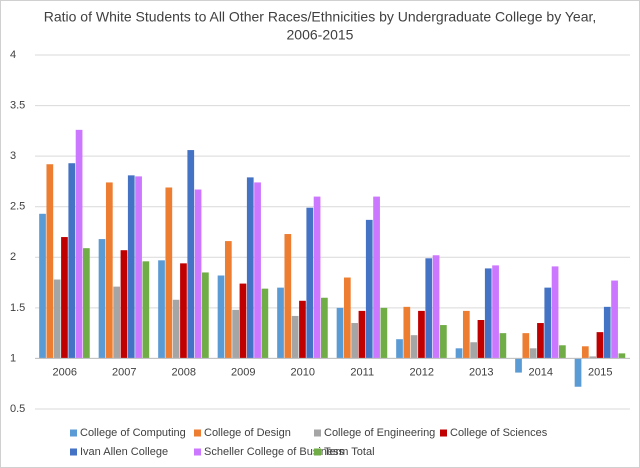 The image size is (640, 468). What do you see at coordinates (274, 452) in the screenshot?
I see `legend-label: Scheller College of Business` at bounding box center [274, 452].